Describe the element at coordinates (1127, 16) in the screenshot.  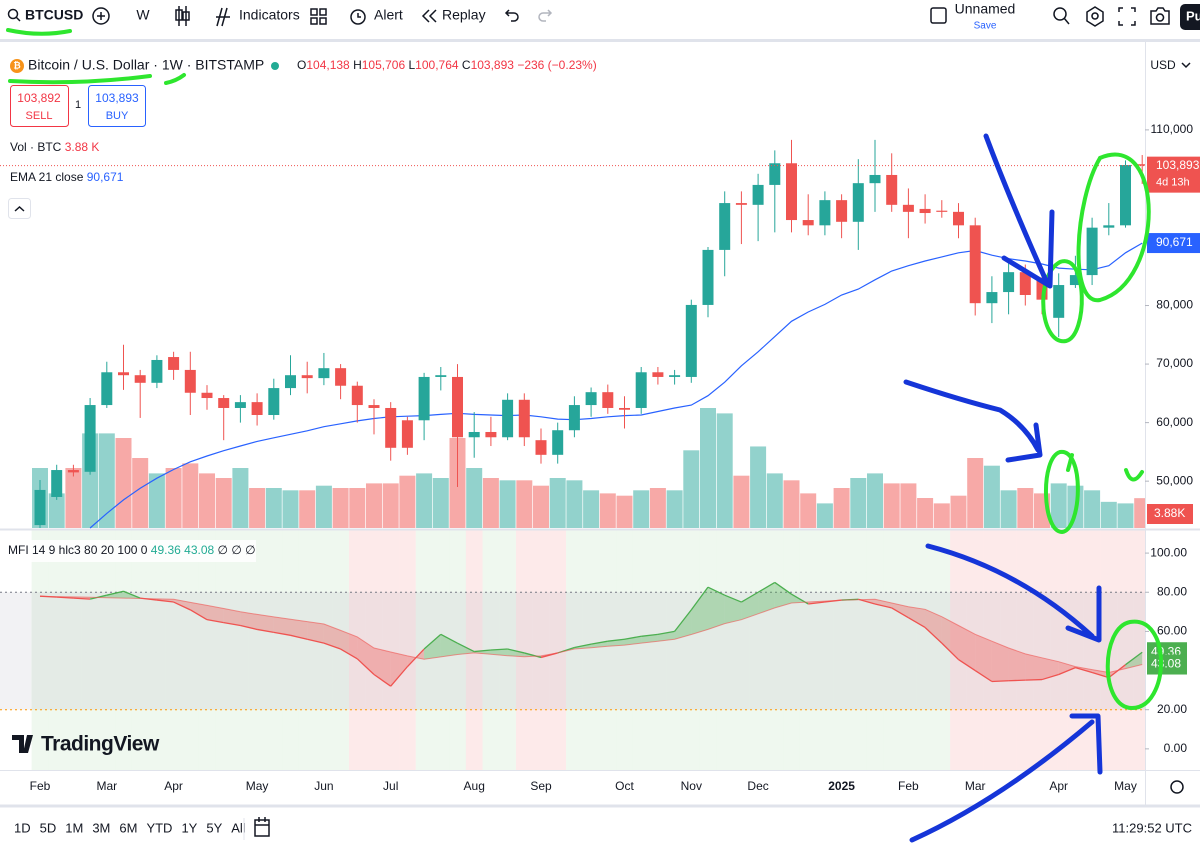
I see `fullscreen-button` at that location.